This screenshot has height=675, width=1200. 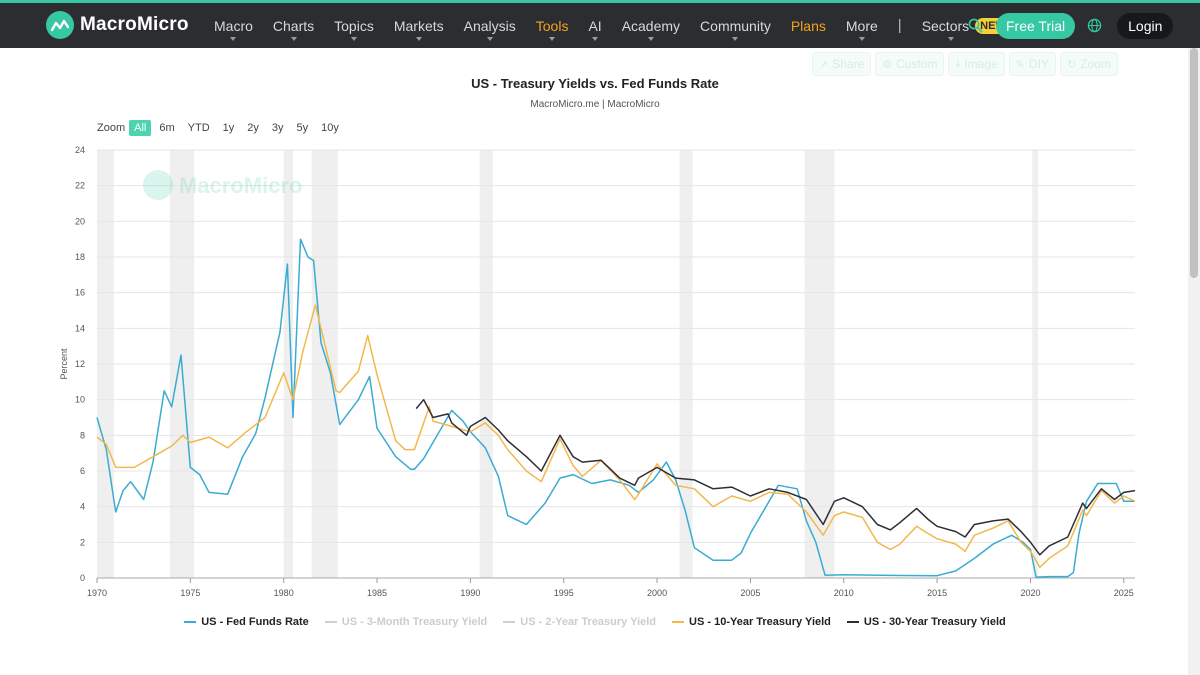 I want to click on nav-item-label: Markets, so click(x=418, y=25).